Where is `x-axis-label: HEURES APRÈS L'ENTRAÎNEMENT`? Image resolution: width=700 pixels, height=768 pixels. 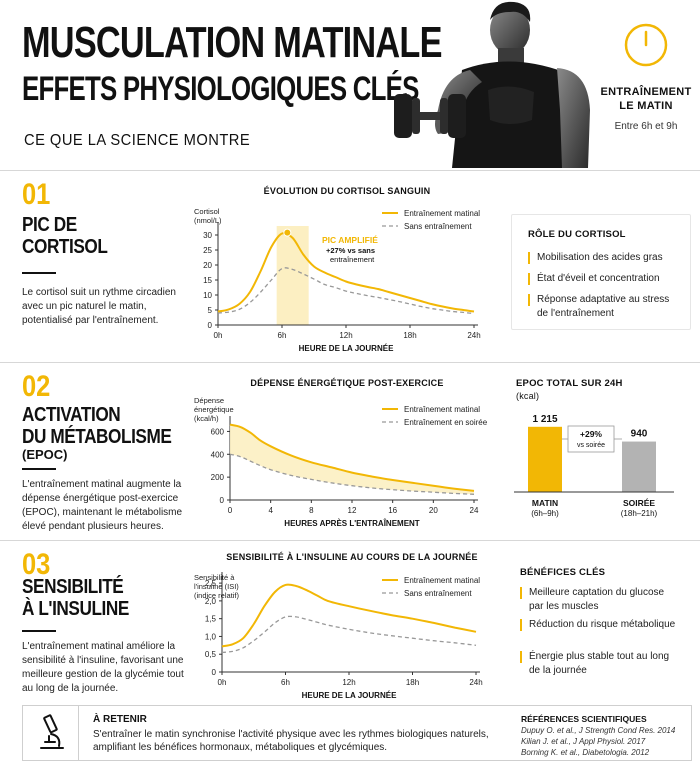
x-axis-label: HEURES APRÈS L'ENTRAÎNEMENT is located at coordinates (352, 523).